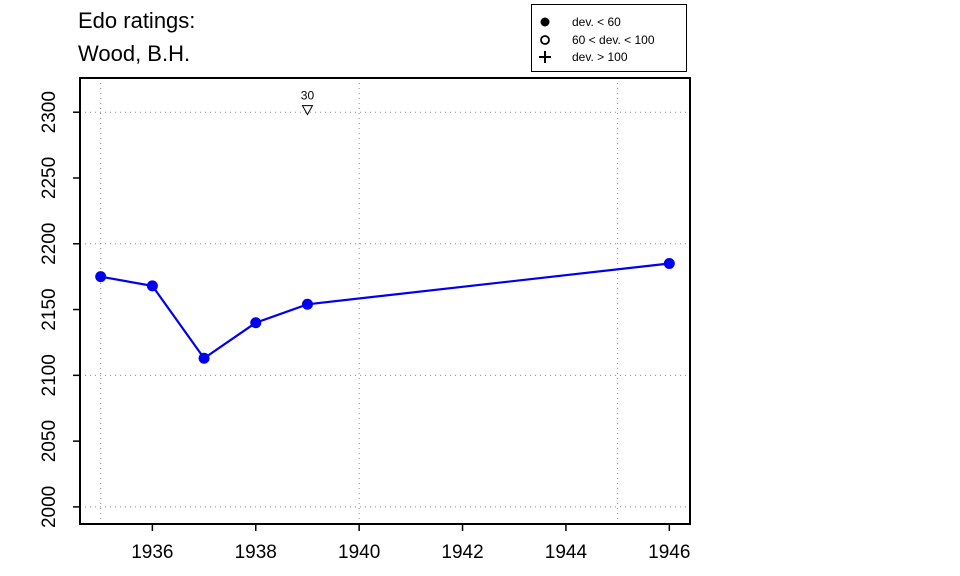 This screenshot has width=960, height=576. Describe the element at coordinates (49, 178) in the screenshot. I see `y-tick-label: 2250` at that location.